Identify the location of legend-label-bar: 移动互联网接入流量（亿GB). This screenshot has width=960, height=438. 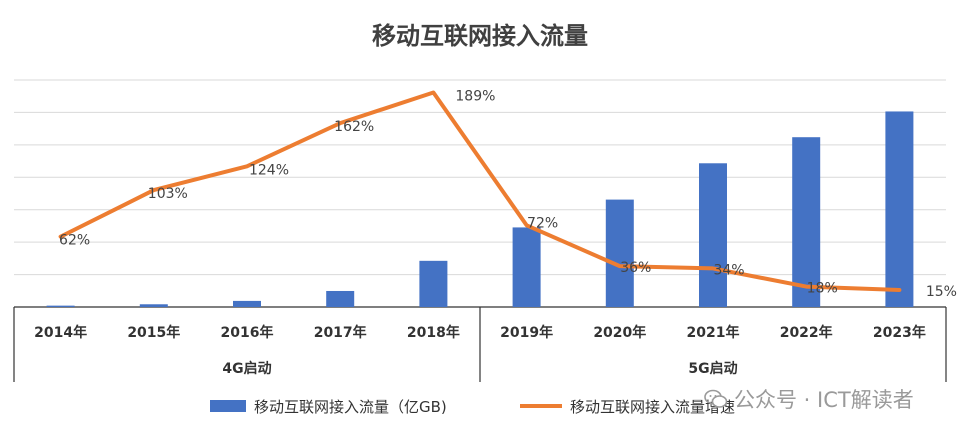
(350, 407).